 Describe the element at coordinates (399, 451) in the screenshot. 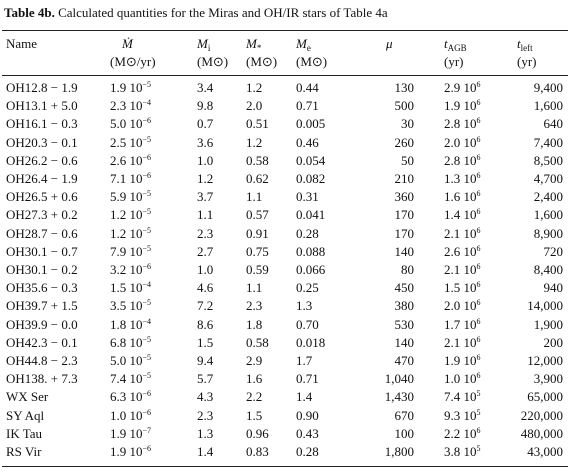

I see `cell: 1,800` at that location.